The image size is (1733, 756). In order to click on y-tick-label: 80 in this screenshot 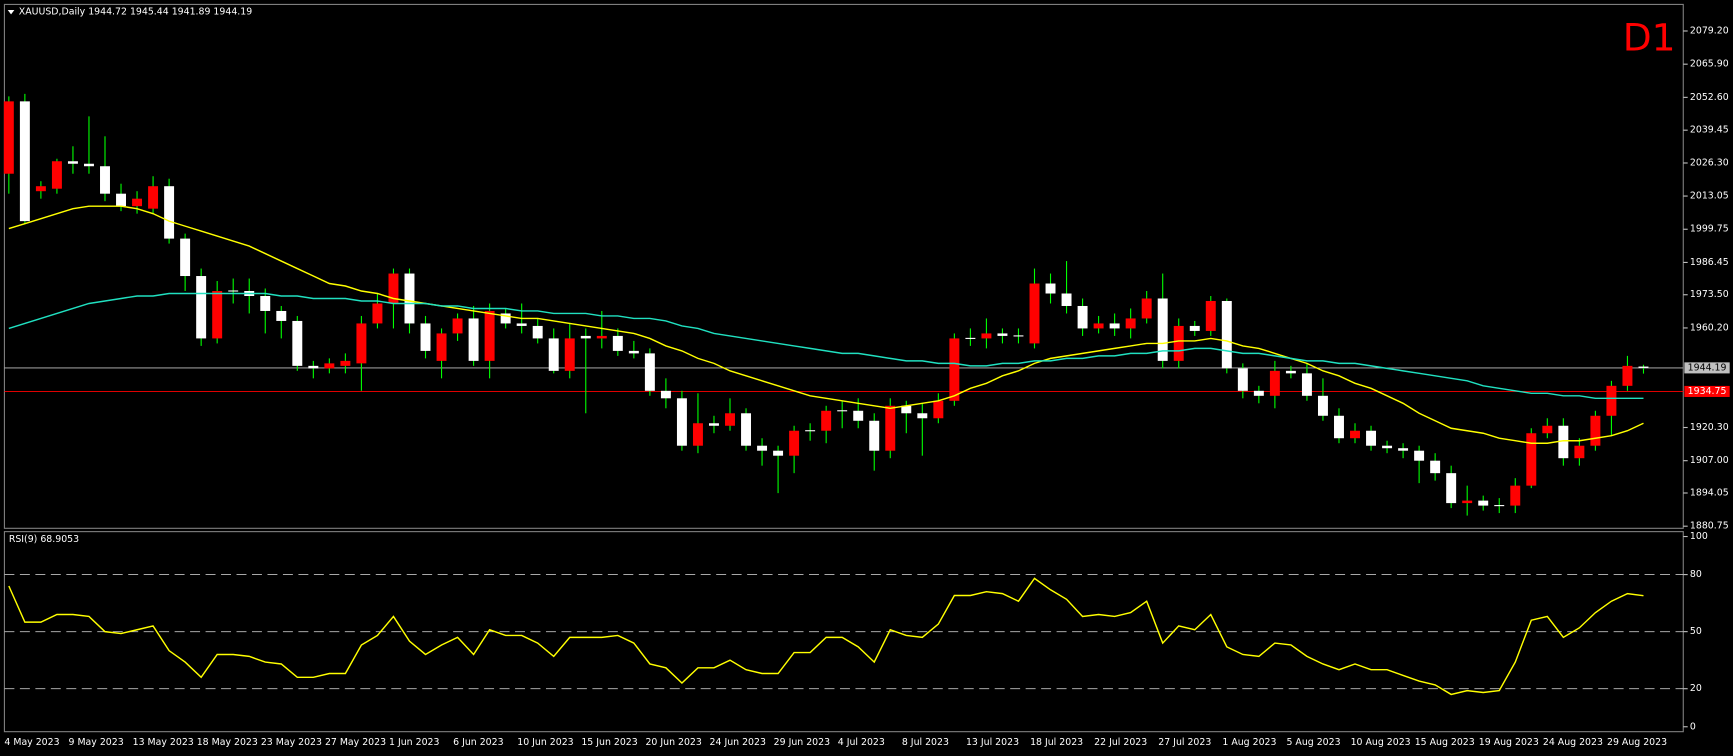, I will do `click(1696, 574)`.